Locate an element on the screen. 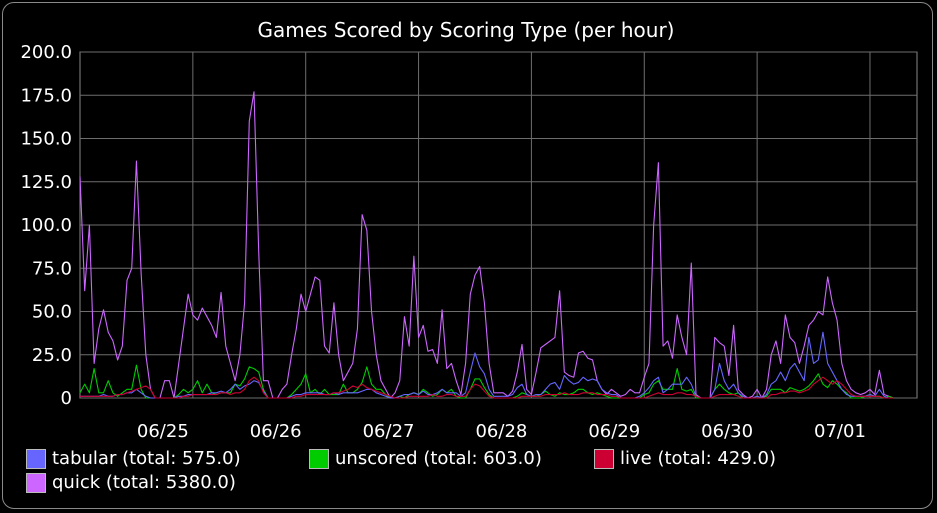  legend-swatch-live is located at coordinates (604, 458).